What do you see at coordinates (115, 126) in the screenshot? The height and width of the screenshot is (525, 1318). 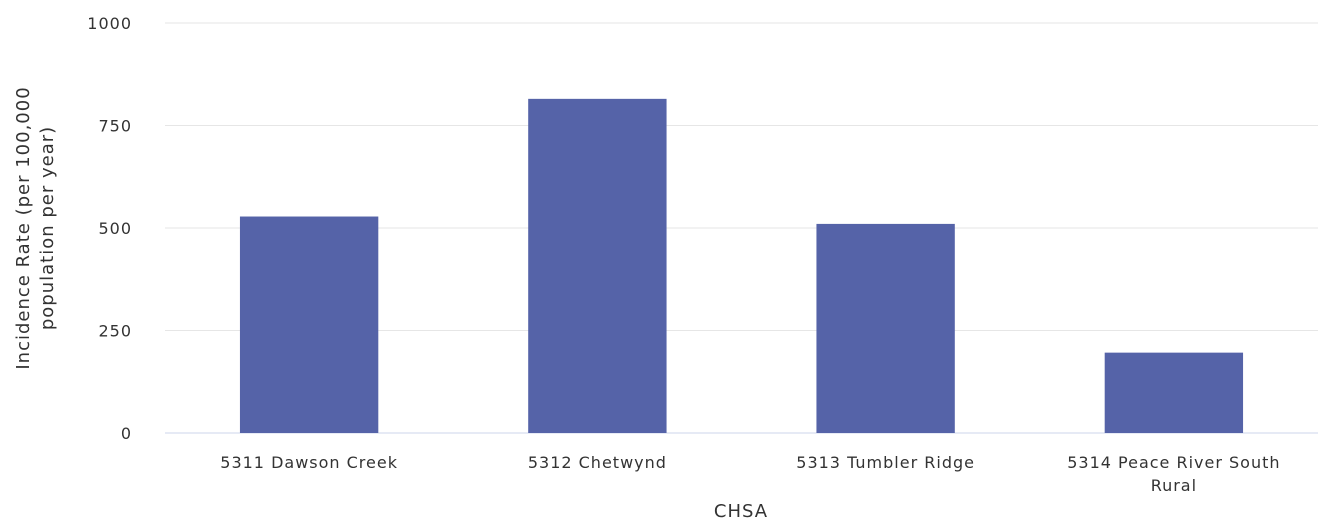 I see `y-tick-label: 750` at bounding box center [115, 126].